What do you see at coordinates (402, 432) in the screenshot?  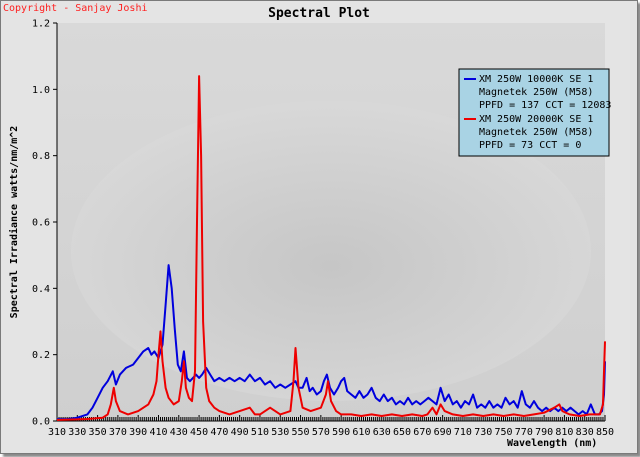 I see `x-tick-label: 650` at bounding box center [402, 432].